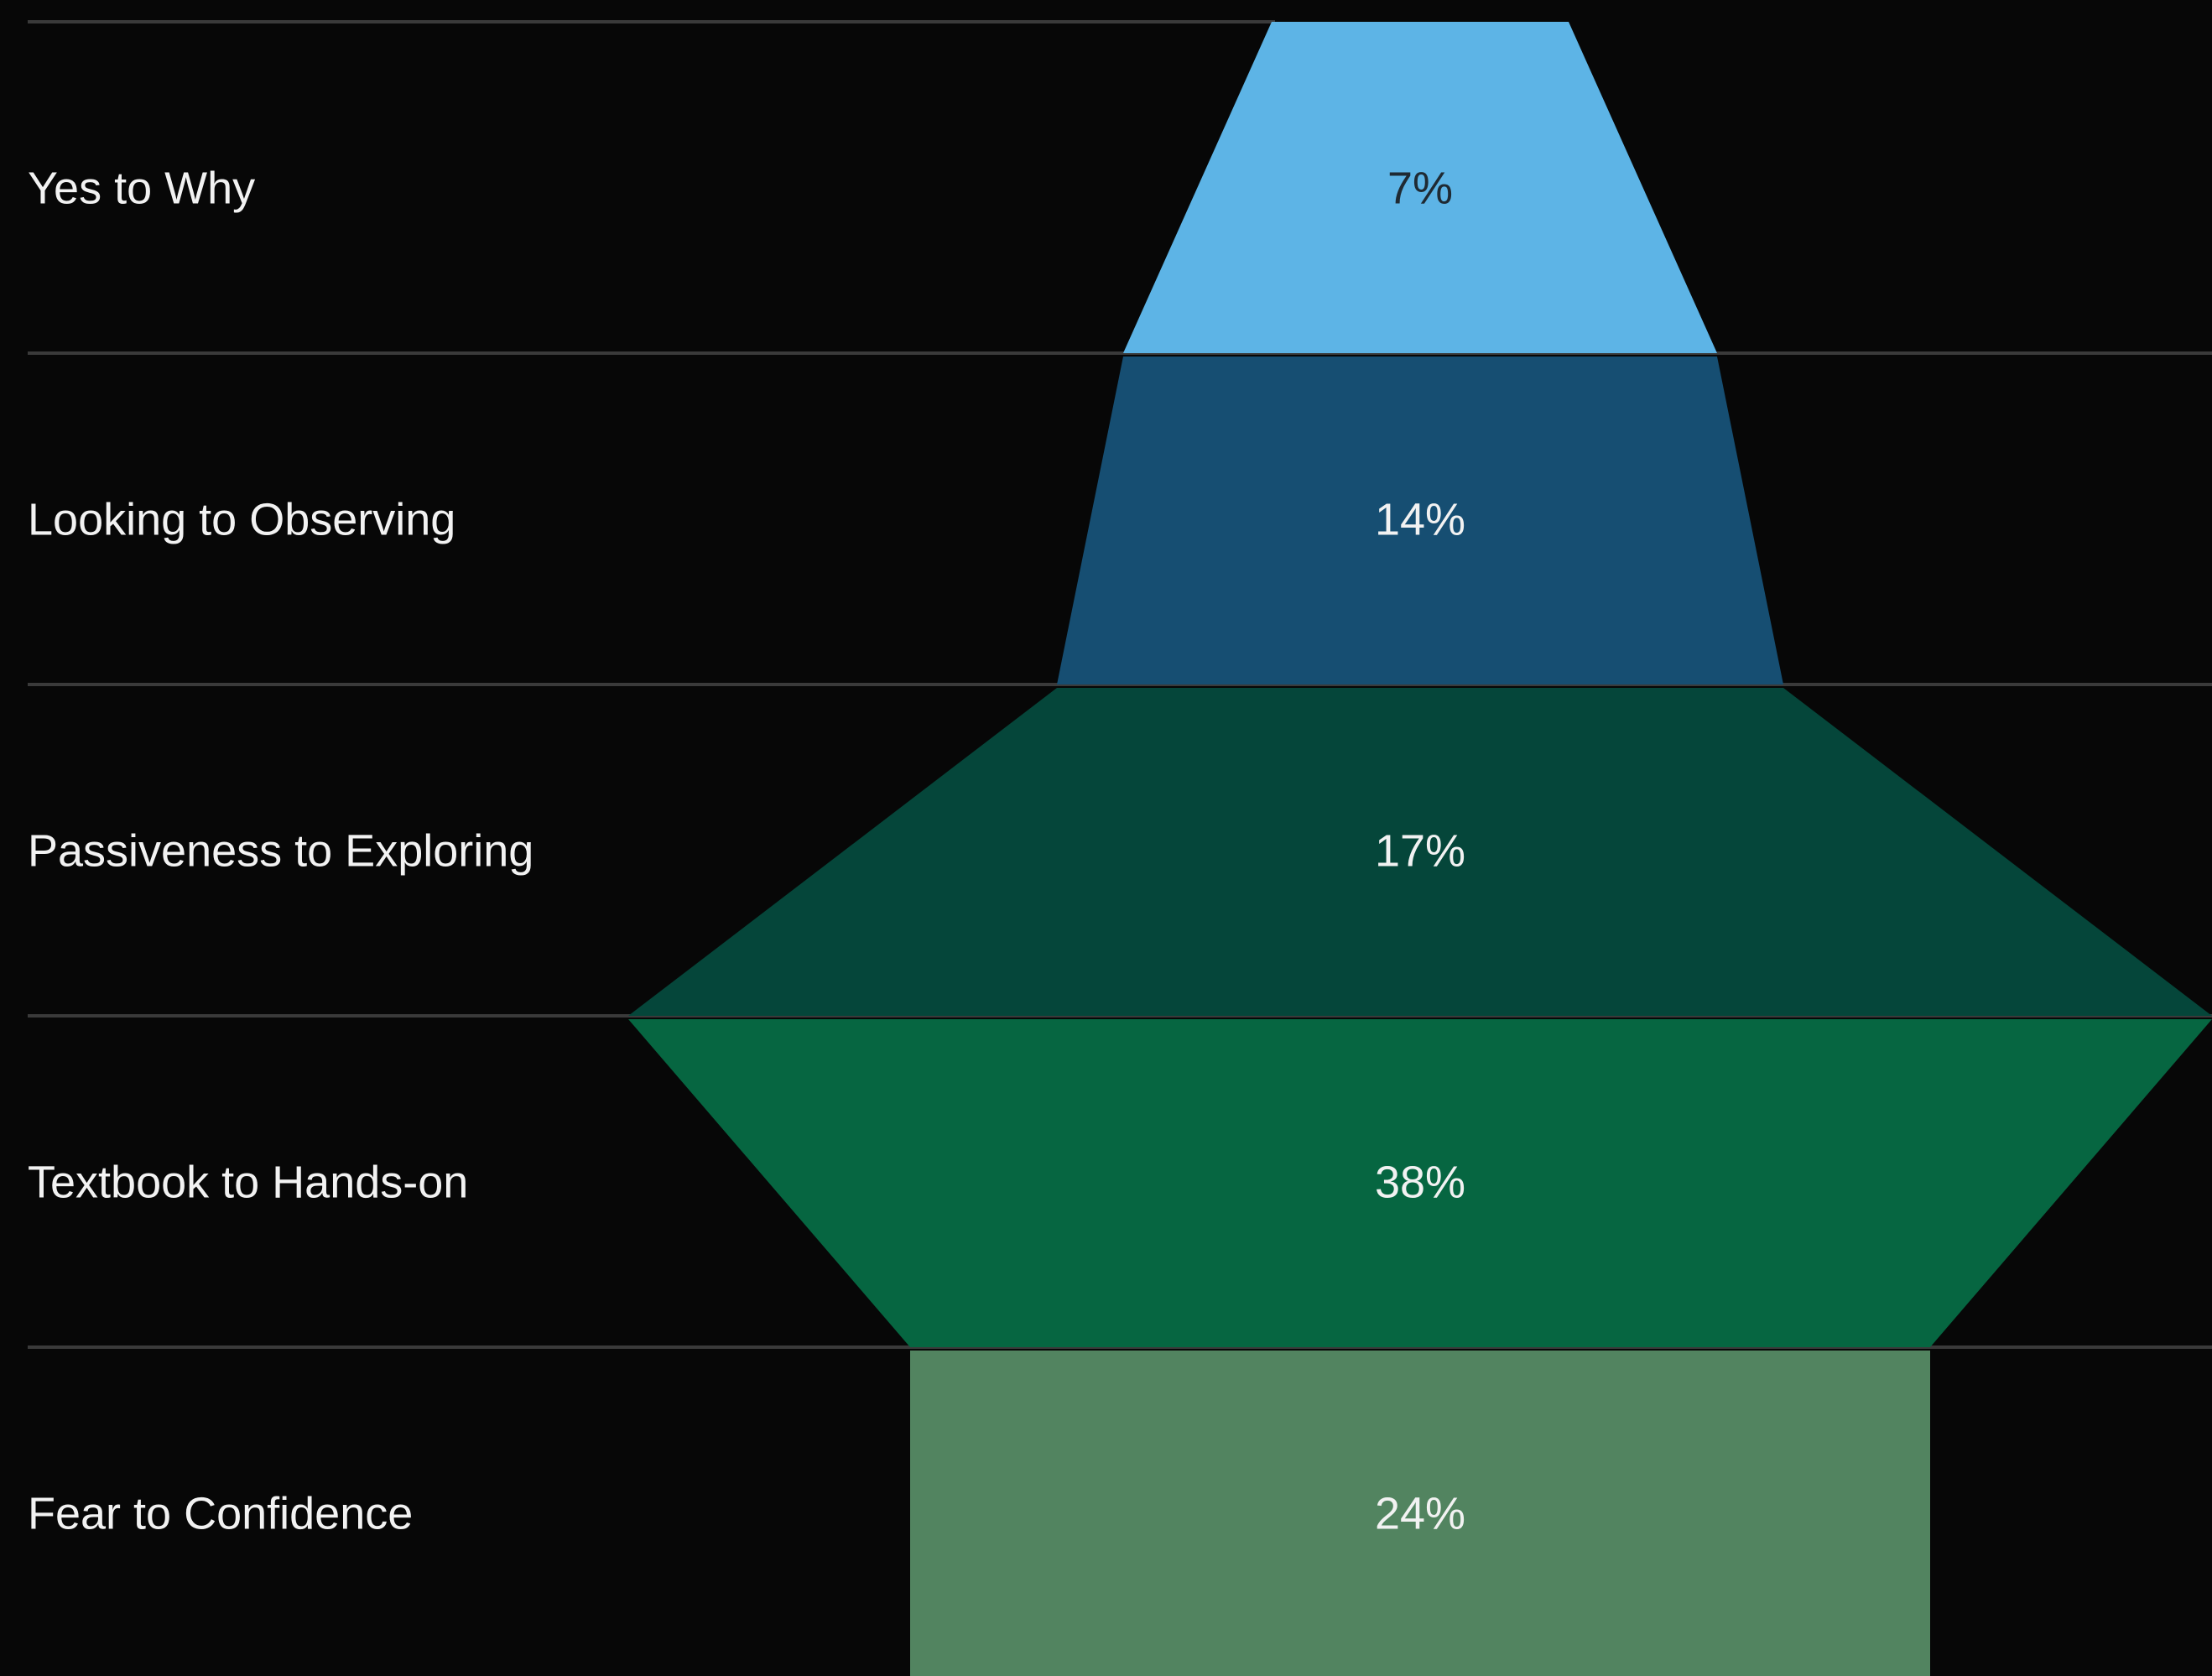  I want to click on funnel-band-fear-to-confidence, so click(1420, 1513).